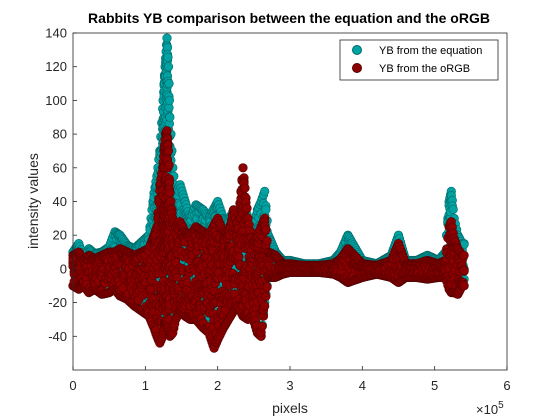 Image resolution: width=560 pixels, height=420 pixels. I want to click on y-tick-label: 60, so click(60, 167).